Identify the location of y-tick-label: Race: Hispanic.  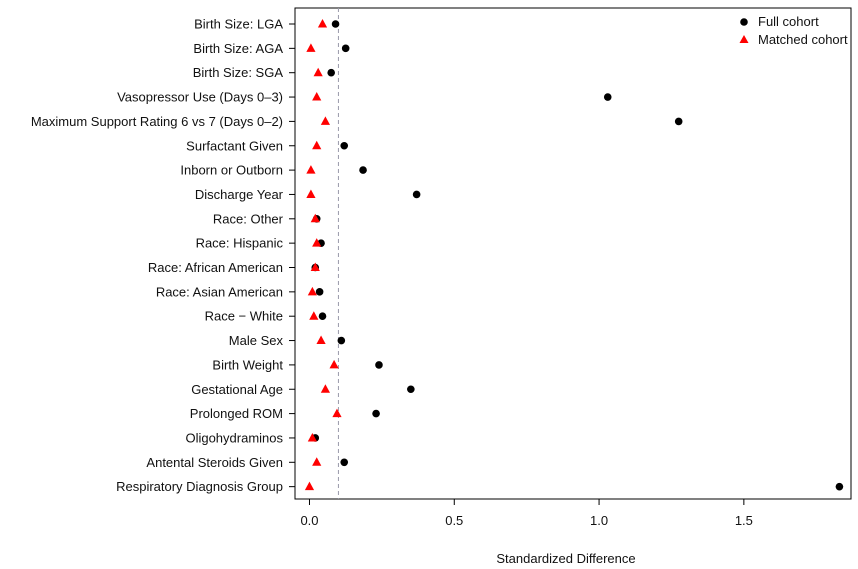
(240, 243).